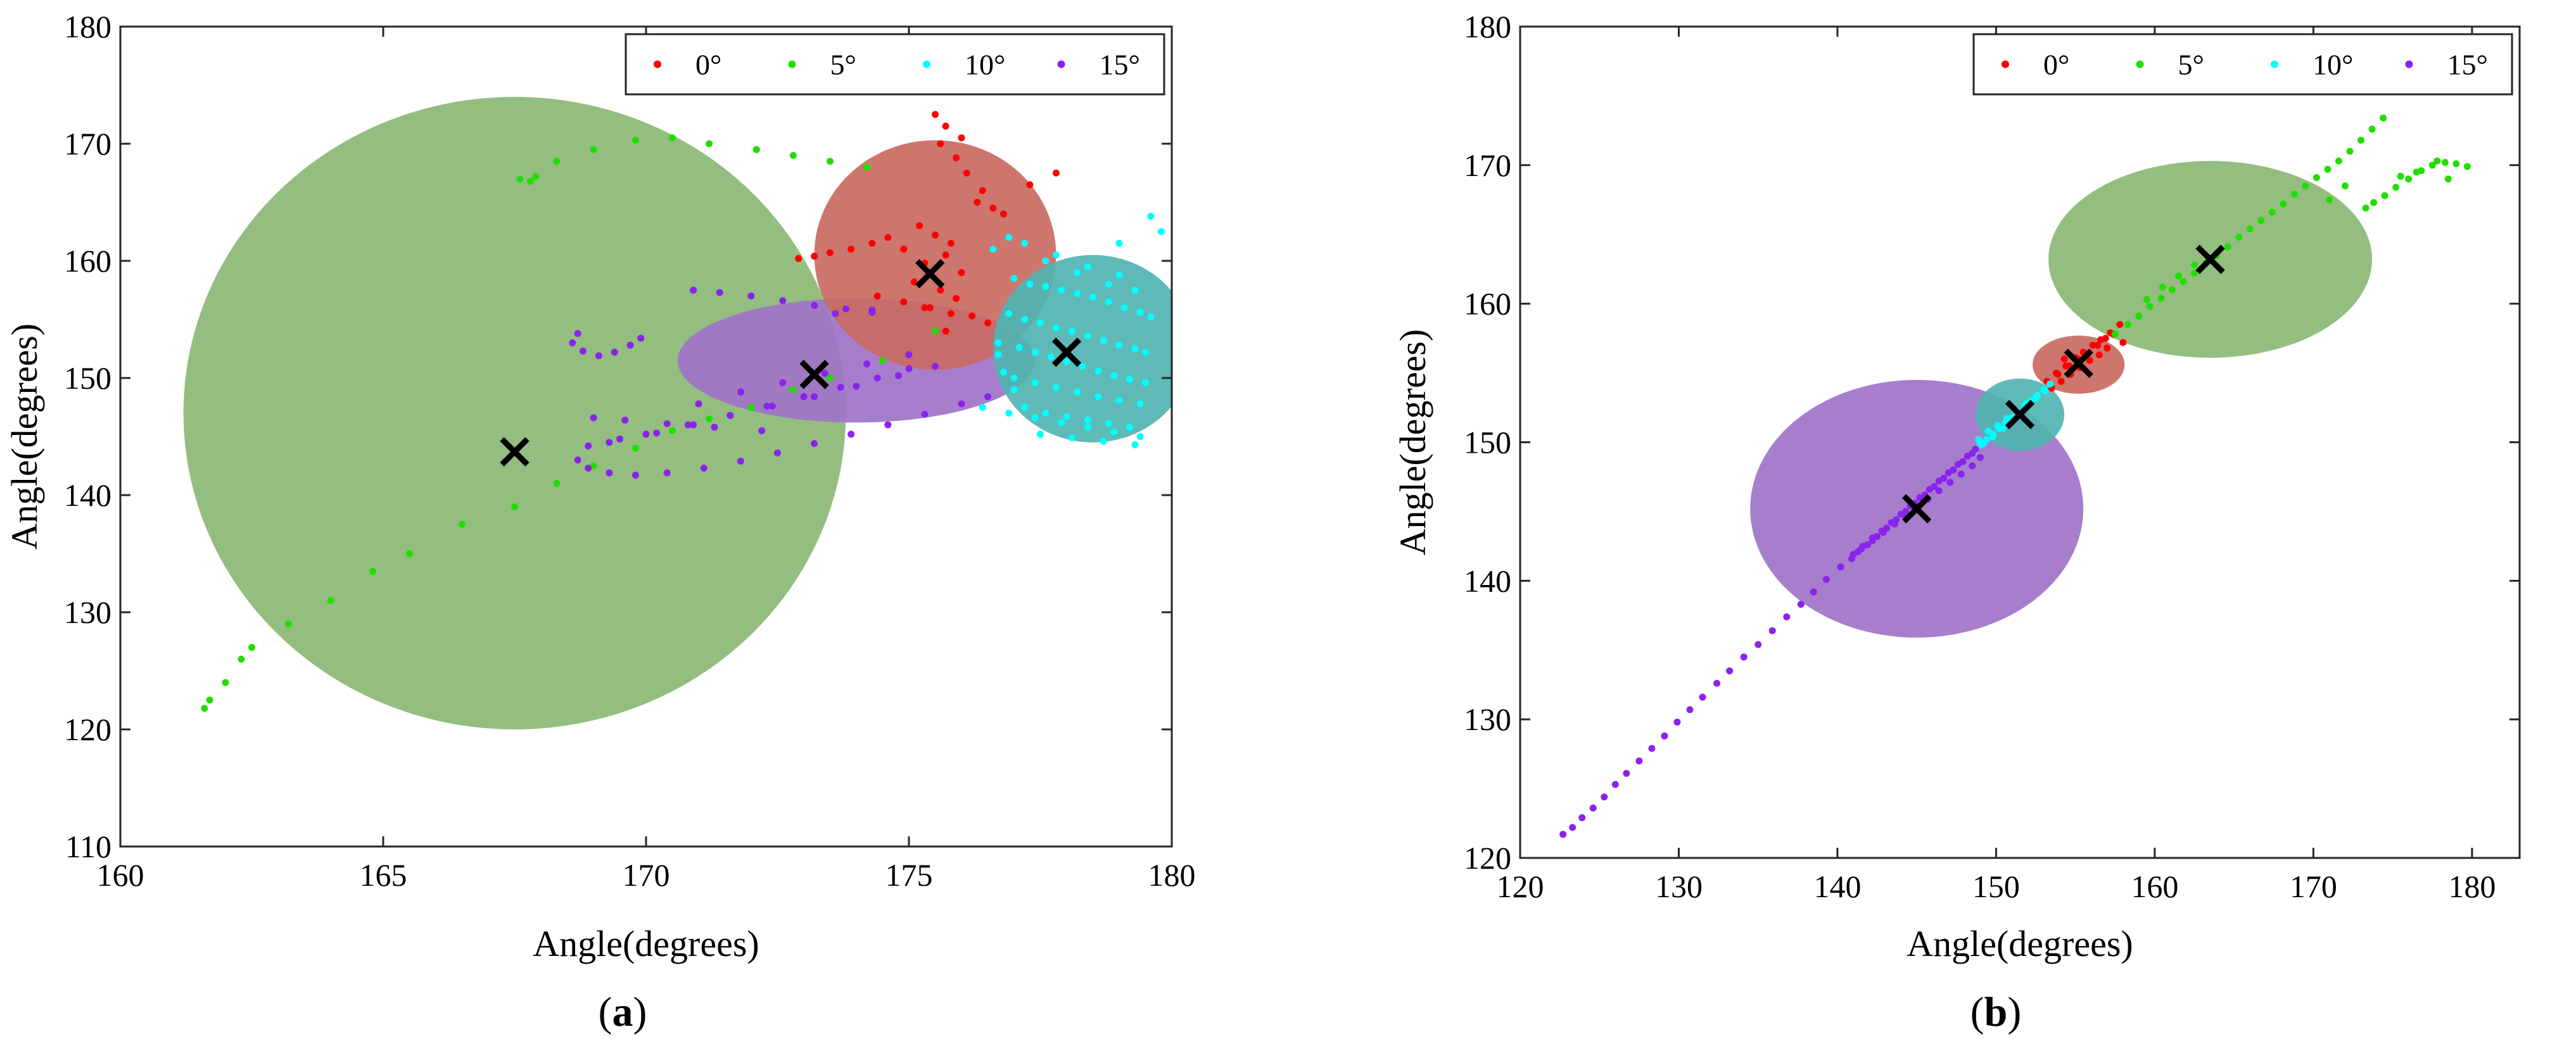  I want to click on legend-marker-5deg, so click(2140, 64).